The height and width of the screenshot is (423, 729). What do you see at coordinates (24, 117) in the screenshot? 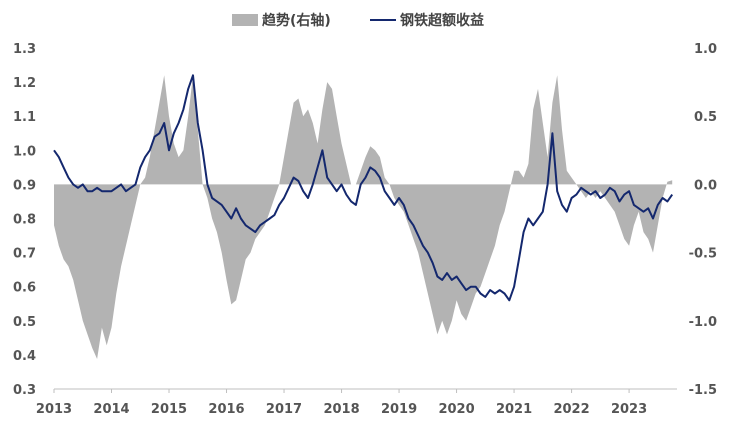
I see `y-left-tick-label: 1.1` at bounding box center [24, 117].